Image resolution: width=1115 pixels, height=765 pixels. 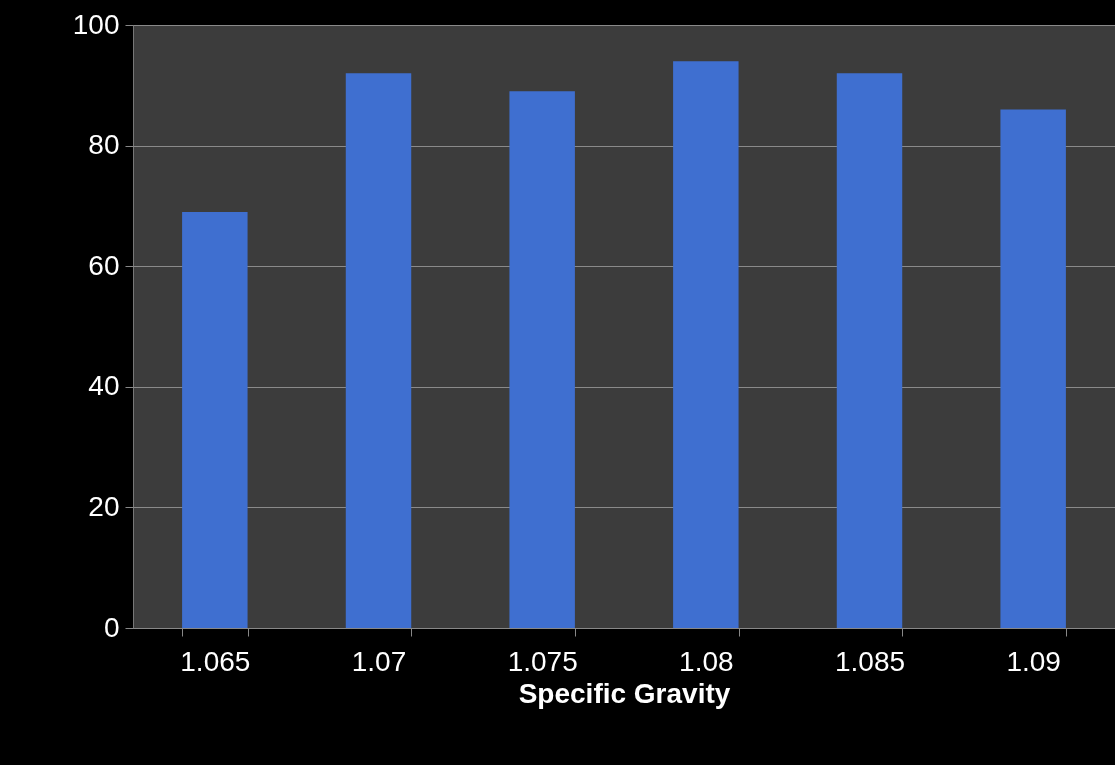 I want to click on x-tick-label: 1.08, so click(x=706, y=661).